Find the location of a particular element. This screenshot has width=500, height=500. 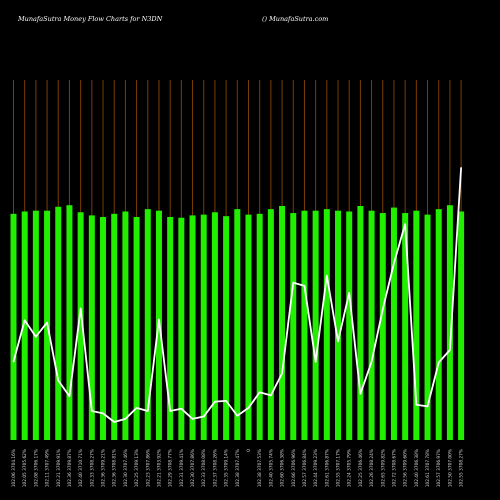

x-tick-label: 102.33 3708.08% is located at coordinates (204, 468).